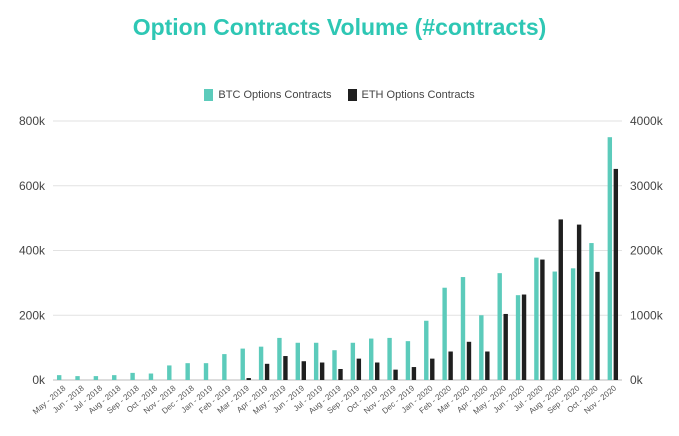  Describe the element at coordinates (637, 380) in the screenshot. I see `y-right-tick-label: 0k` at that location.